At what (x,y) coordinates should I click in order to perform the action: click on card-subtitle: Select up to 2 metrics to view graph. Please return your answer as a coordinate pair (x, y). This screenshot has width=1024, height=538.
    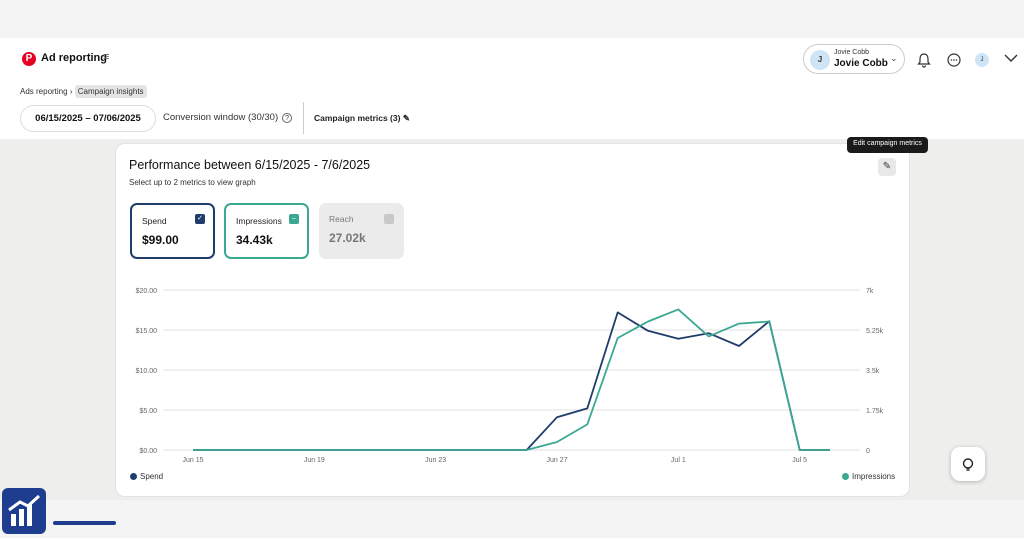
    Looking at the image, I should click on (192, 182).